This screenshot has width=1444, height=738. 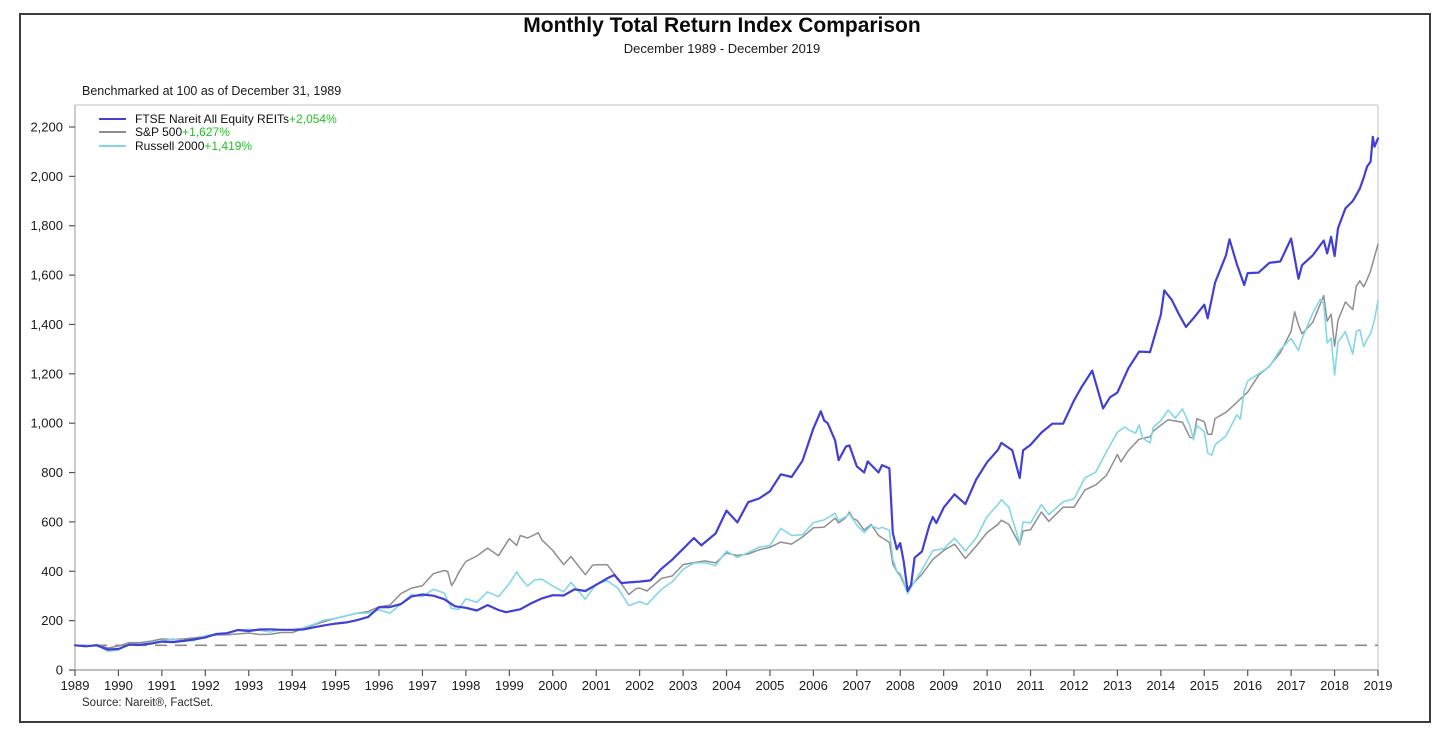 What do you see at coordinates (856, 685) in the screenshot?
I see `x-tick-label: 2007` at bounding box center [856, 685].